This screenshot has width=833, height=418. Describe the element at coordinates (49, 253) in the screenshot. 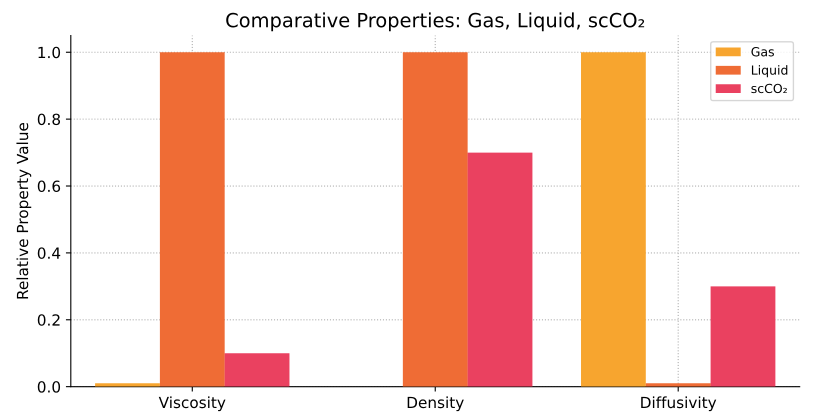

I see `y-tick-label: 0.4` at that location.